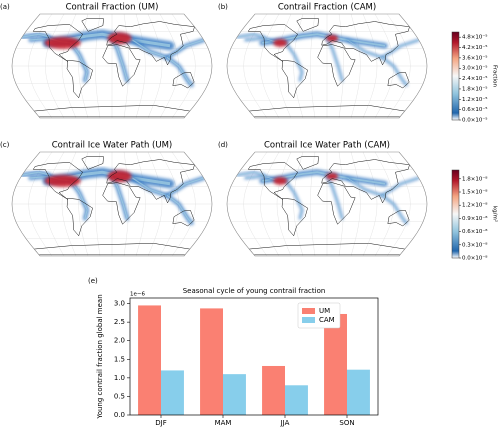 This screenshot has height=433, width=500. What do you see at coordinates (324, 311) in the screenshot?
I see `legend-label: UM` at bounding box center [324, 311].